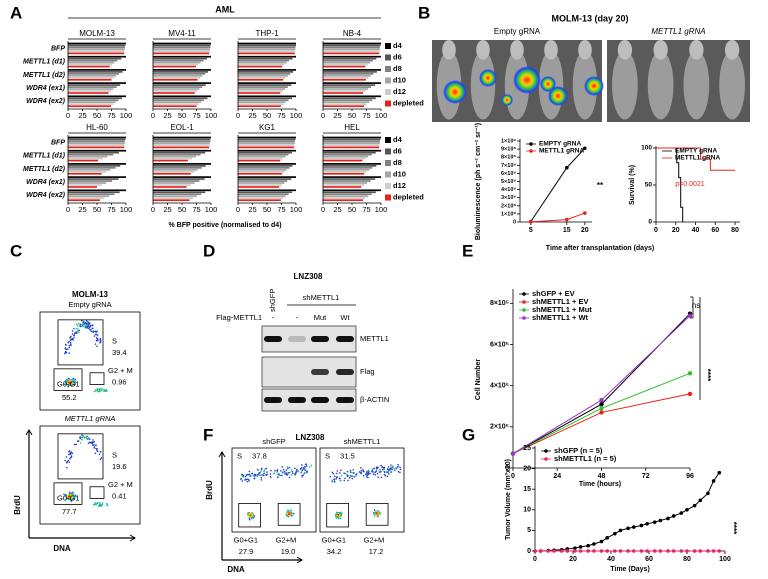 Image resolution: width=768 pixels, height=579 pixels. What do you see at coordinates (670, 184) in the screenshot?
I see `series-line` at bounding box center [670, 184].